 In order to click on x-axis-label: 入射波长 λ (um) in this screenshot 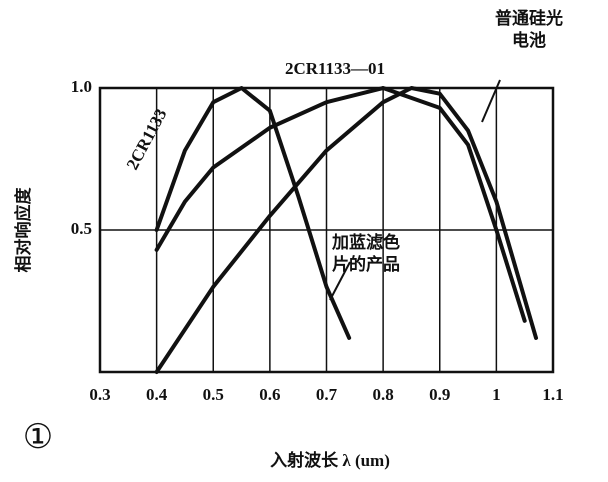, I will do `click(330, 460)`.